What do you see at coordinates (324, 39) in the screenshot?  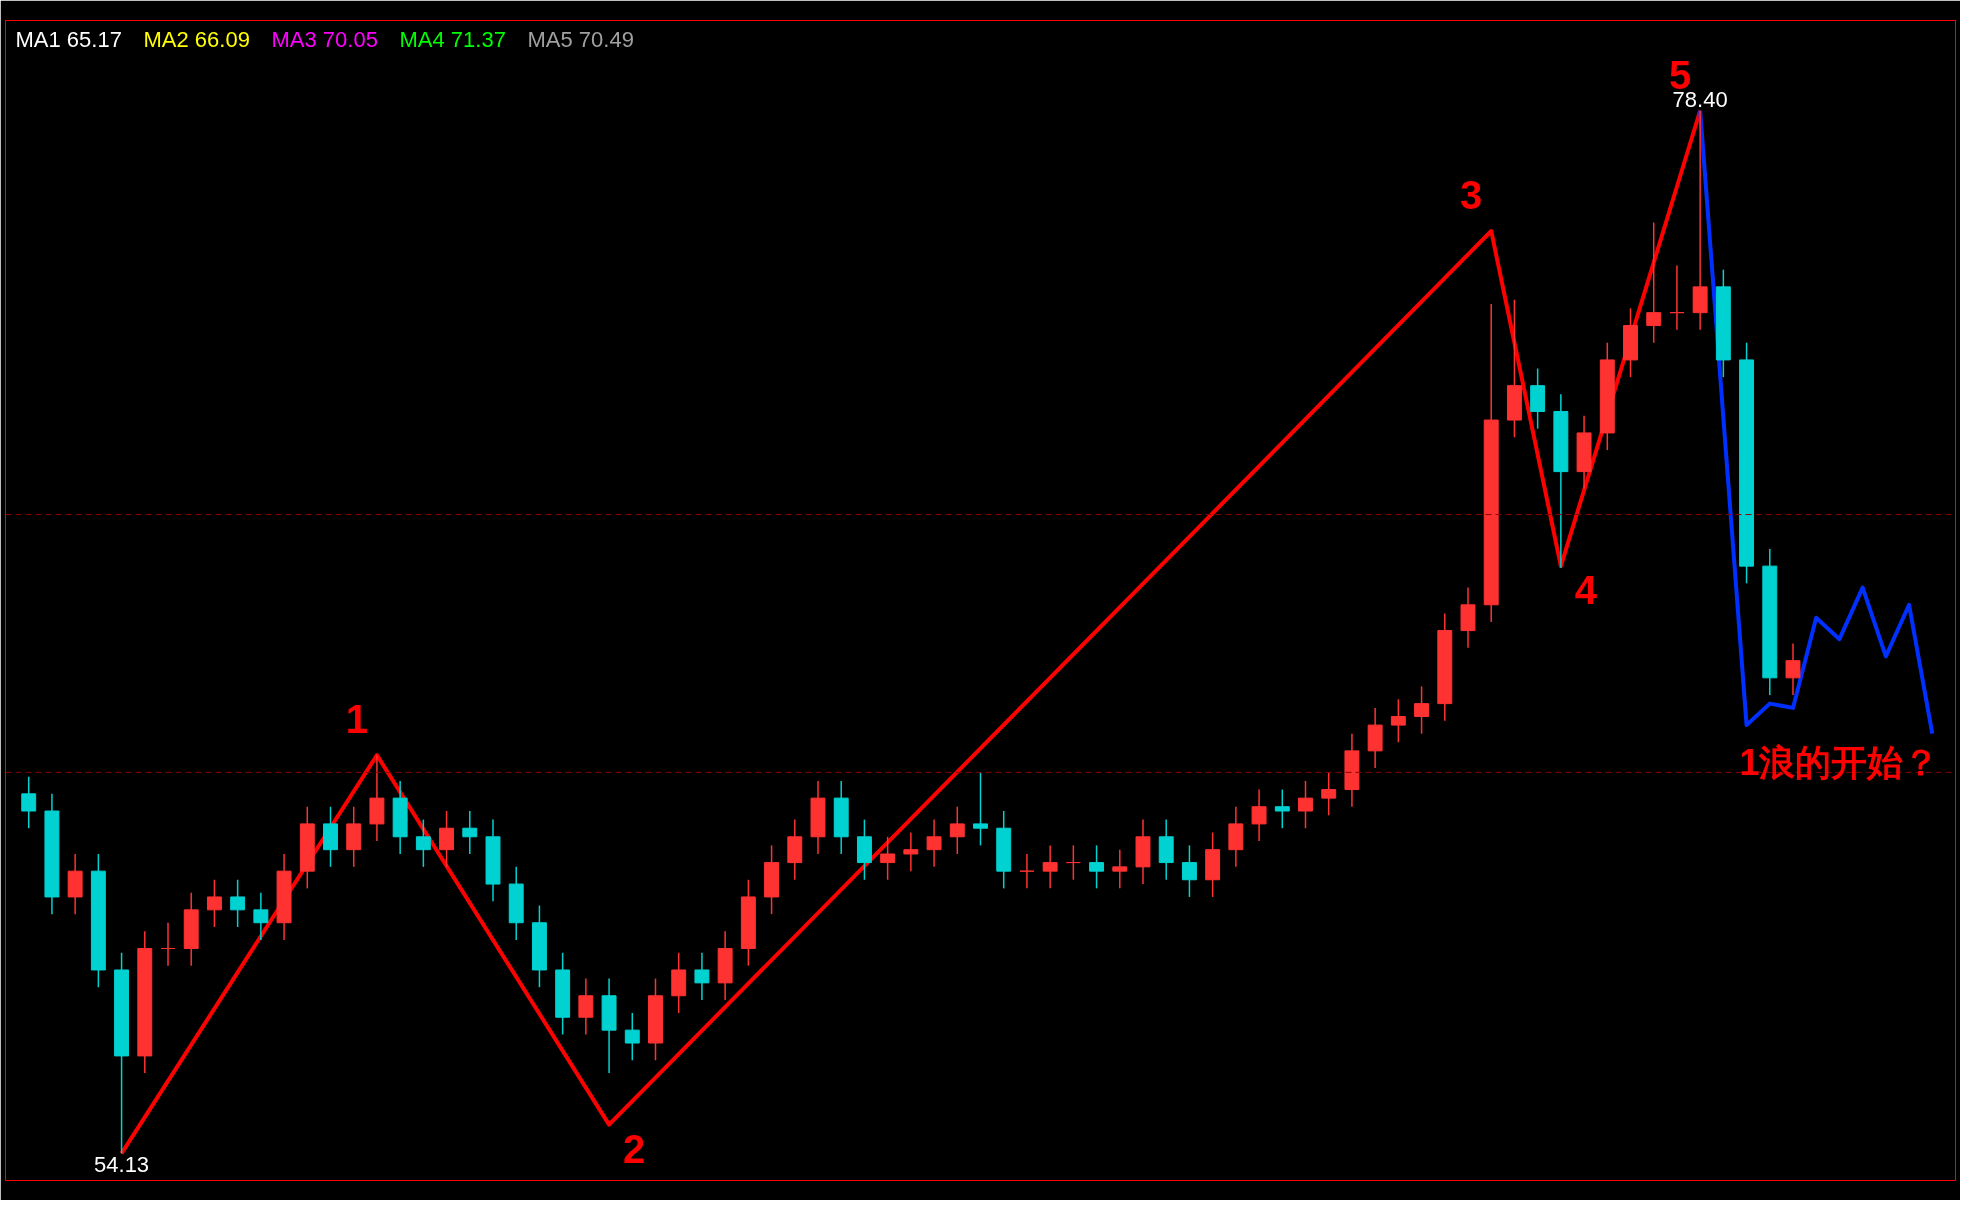 I see `annotation: MA3 70.05` at bounding box center [324, 39].